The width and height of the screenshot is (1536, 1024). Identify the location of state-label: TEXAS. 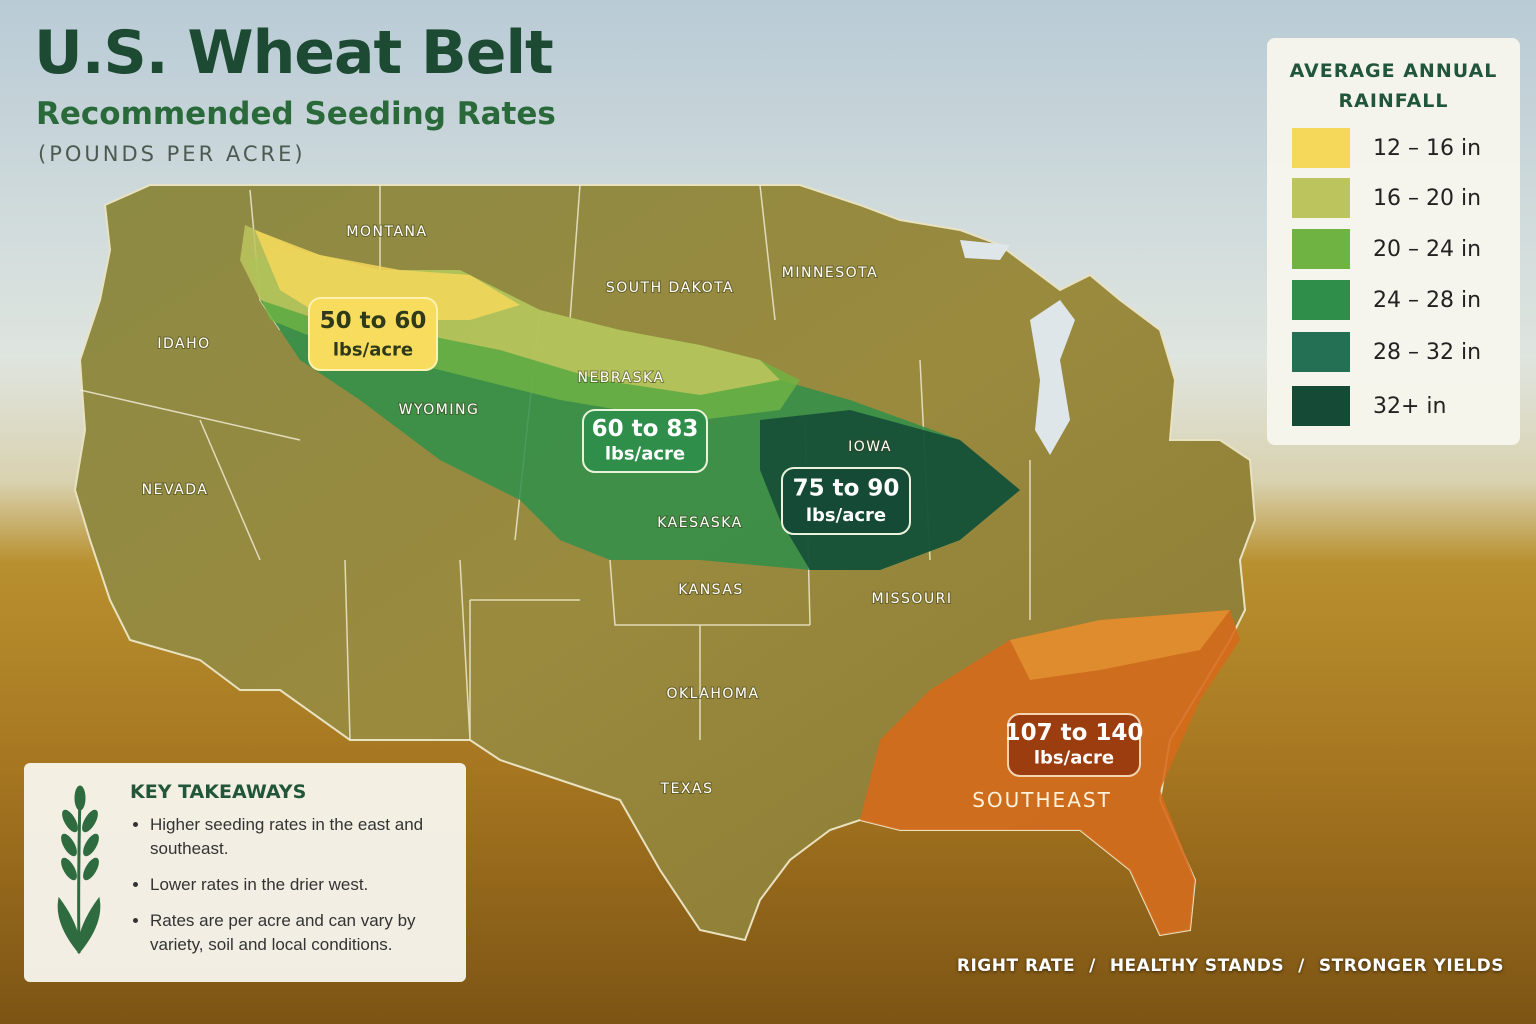
(687, 789).